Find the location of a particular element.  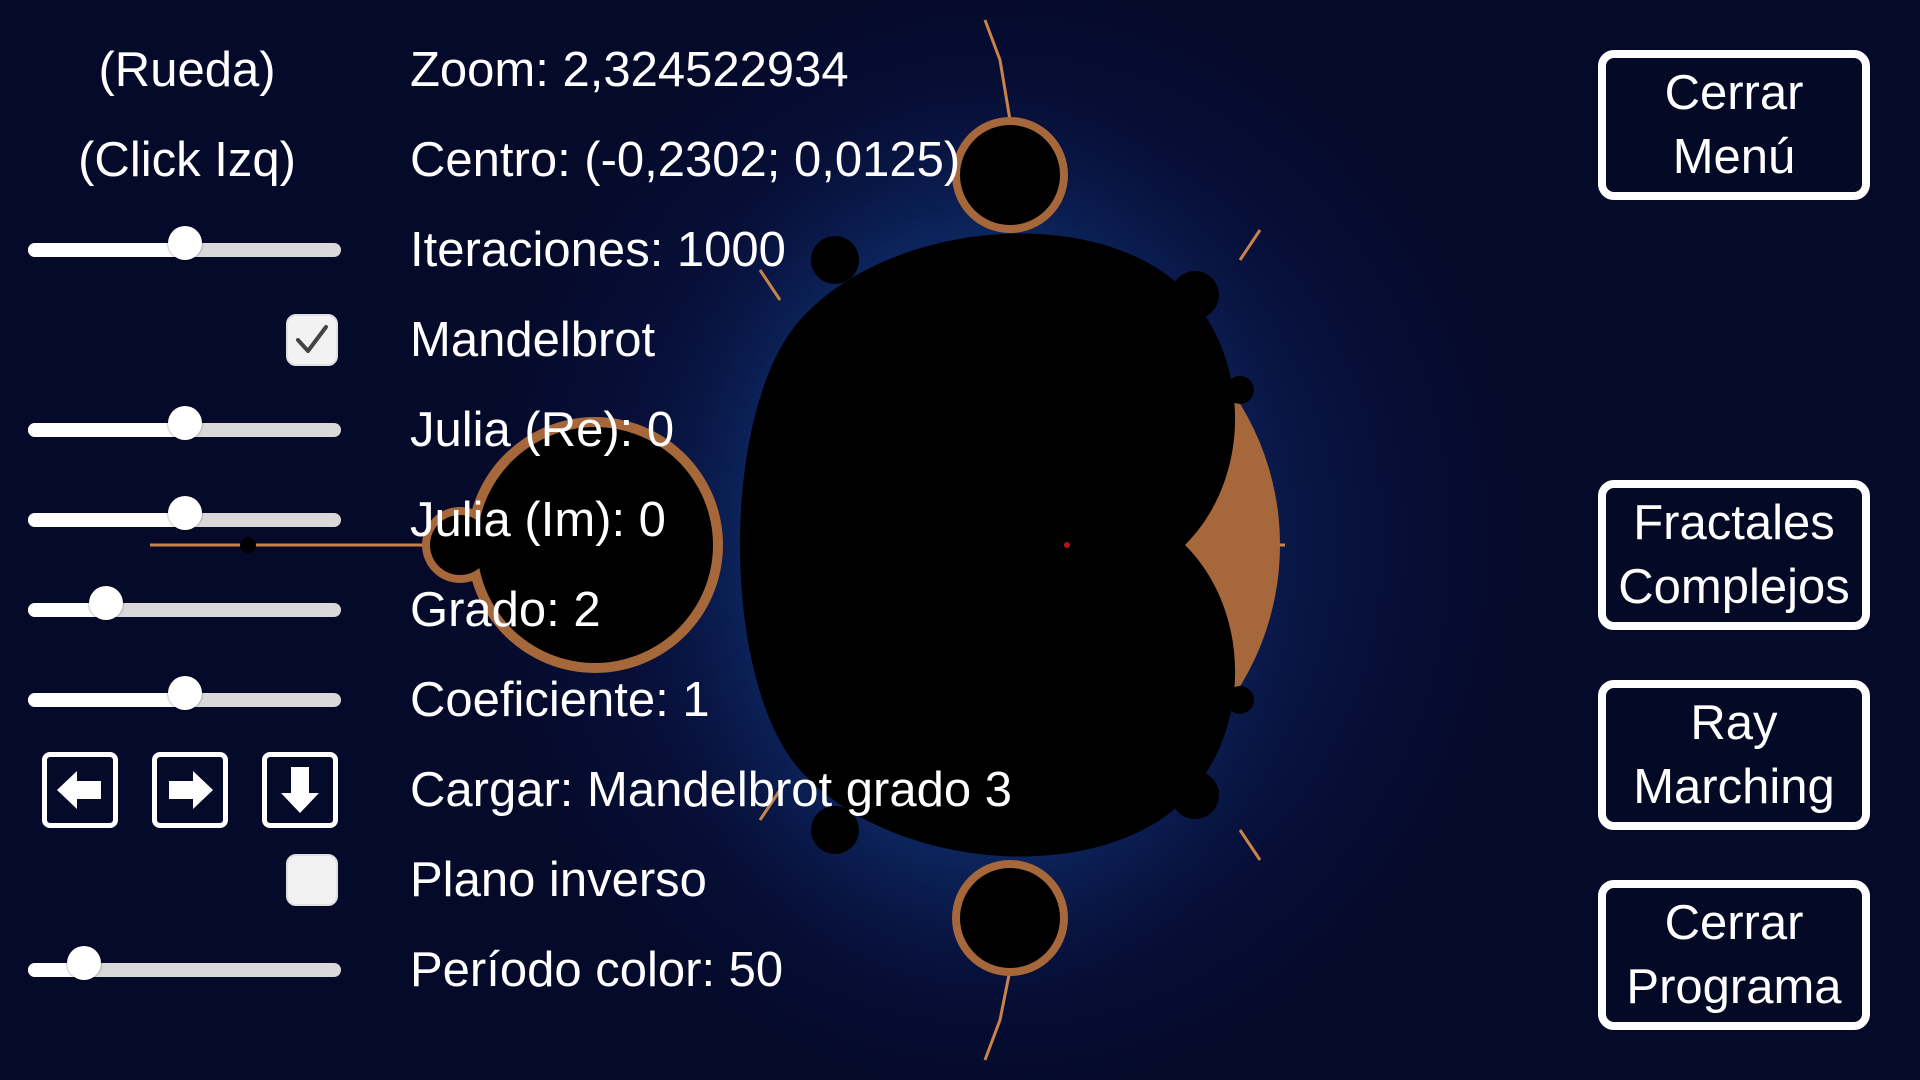

julia-im-slider is located at coordinates (184, 513).